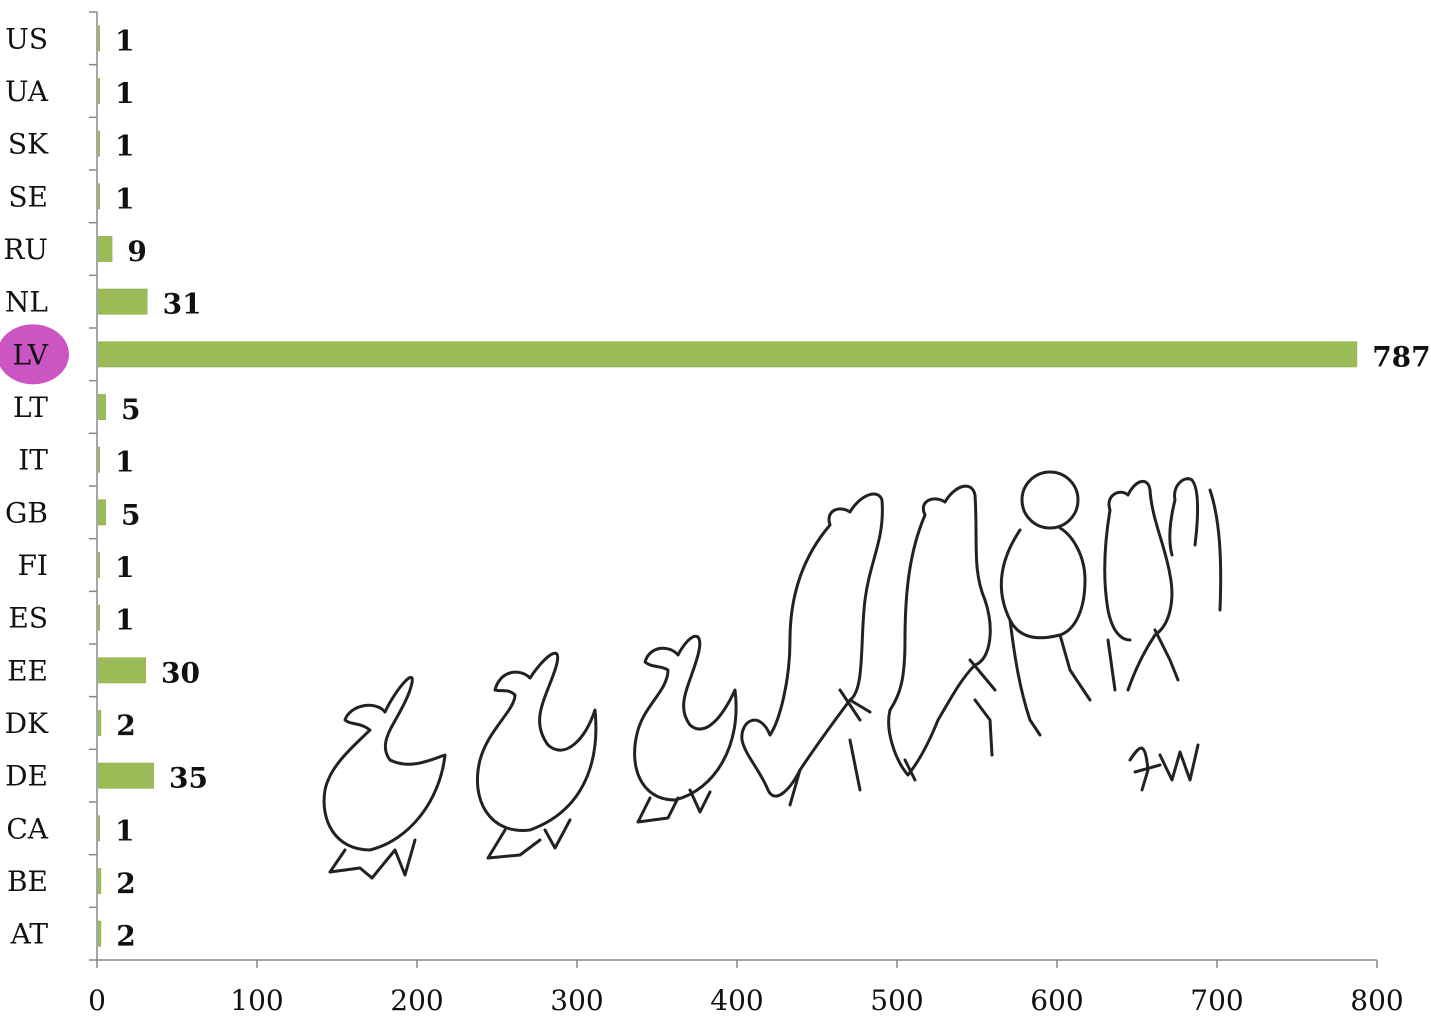 The height and width of the screenshot is (1016, 1431). What do you see at coordinates (1195, 544) in the screenshot?
I see `figure-5-drawing` at bounding box center [1195, 544].